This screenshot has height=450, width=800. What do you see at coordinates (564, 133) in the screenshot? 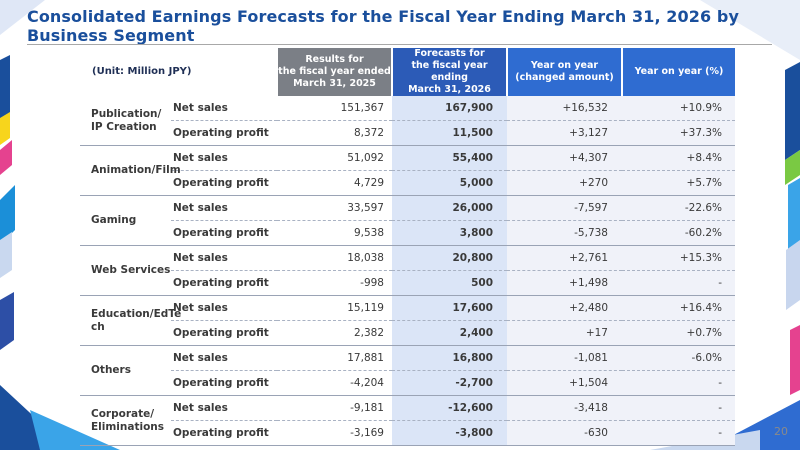
I see `yoy-amount-value: +3,127` at bounding box center [564, 133].